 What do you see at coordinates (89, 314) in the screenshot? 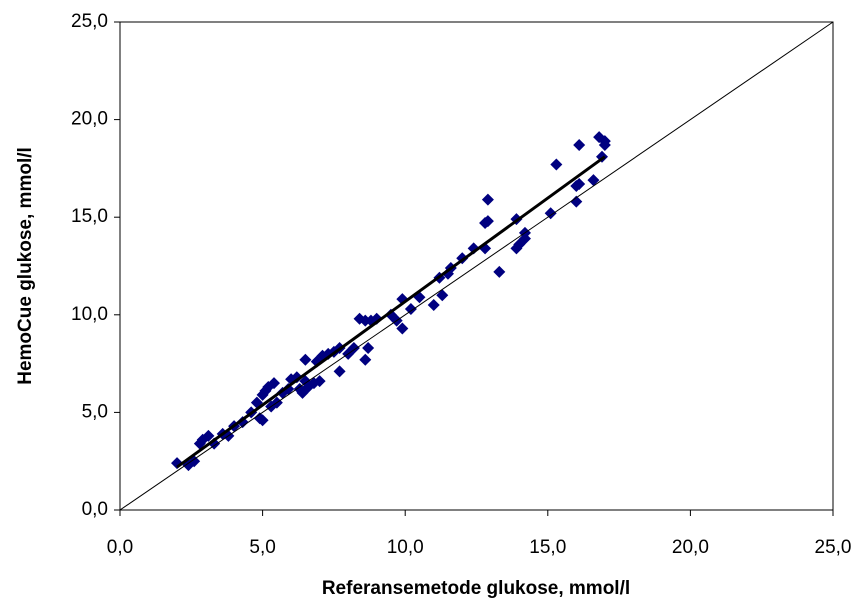
I see `y-tick-label: 10,0` at bounding box center [89, 314].